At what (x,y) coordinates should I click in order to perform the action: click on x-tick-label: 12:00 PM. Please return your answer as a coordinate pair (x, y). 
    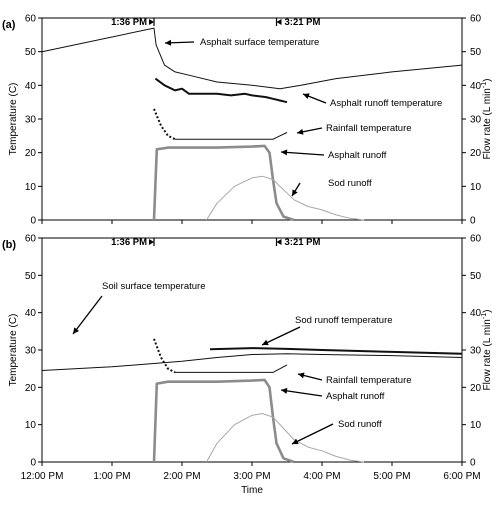
    Looking at the image, I should click on (42, 476).